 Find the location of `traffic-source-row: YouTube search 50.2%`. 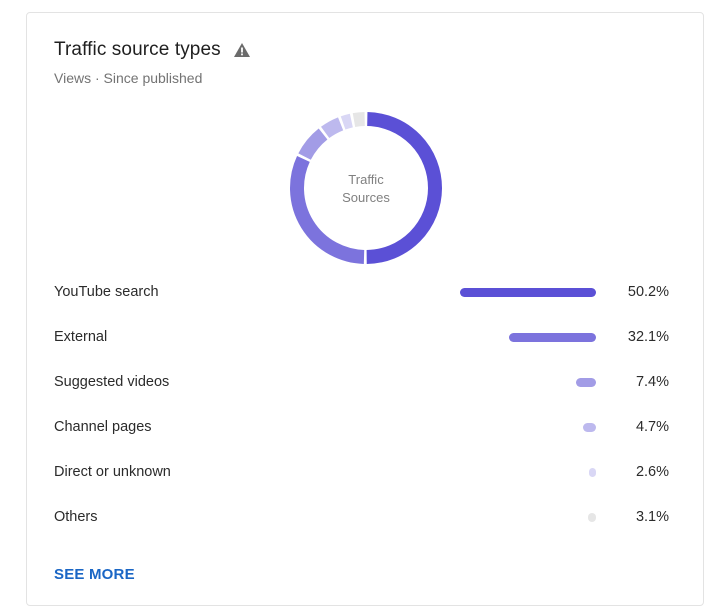

traffic-source-row: YouTube search 50.2% is located at coordinates (366, 293).